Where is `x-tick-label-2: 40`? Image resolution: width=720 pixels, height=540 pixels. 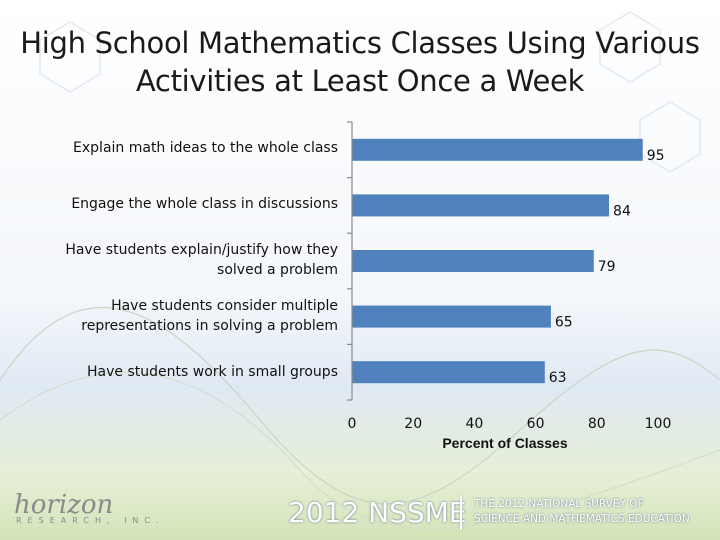 x-tick-label-2: 40 is located at coordinates (474, 424).